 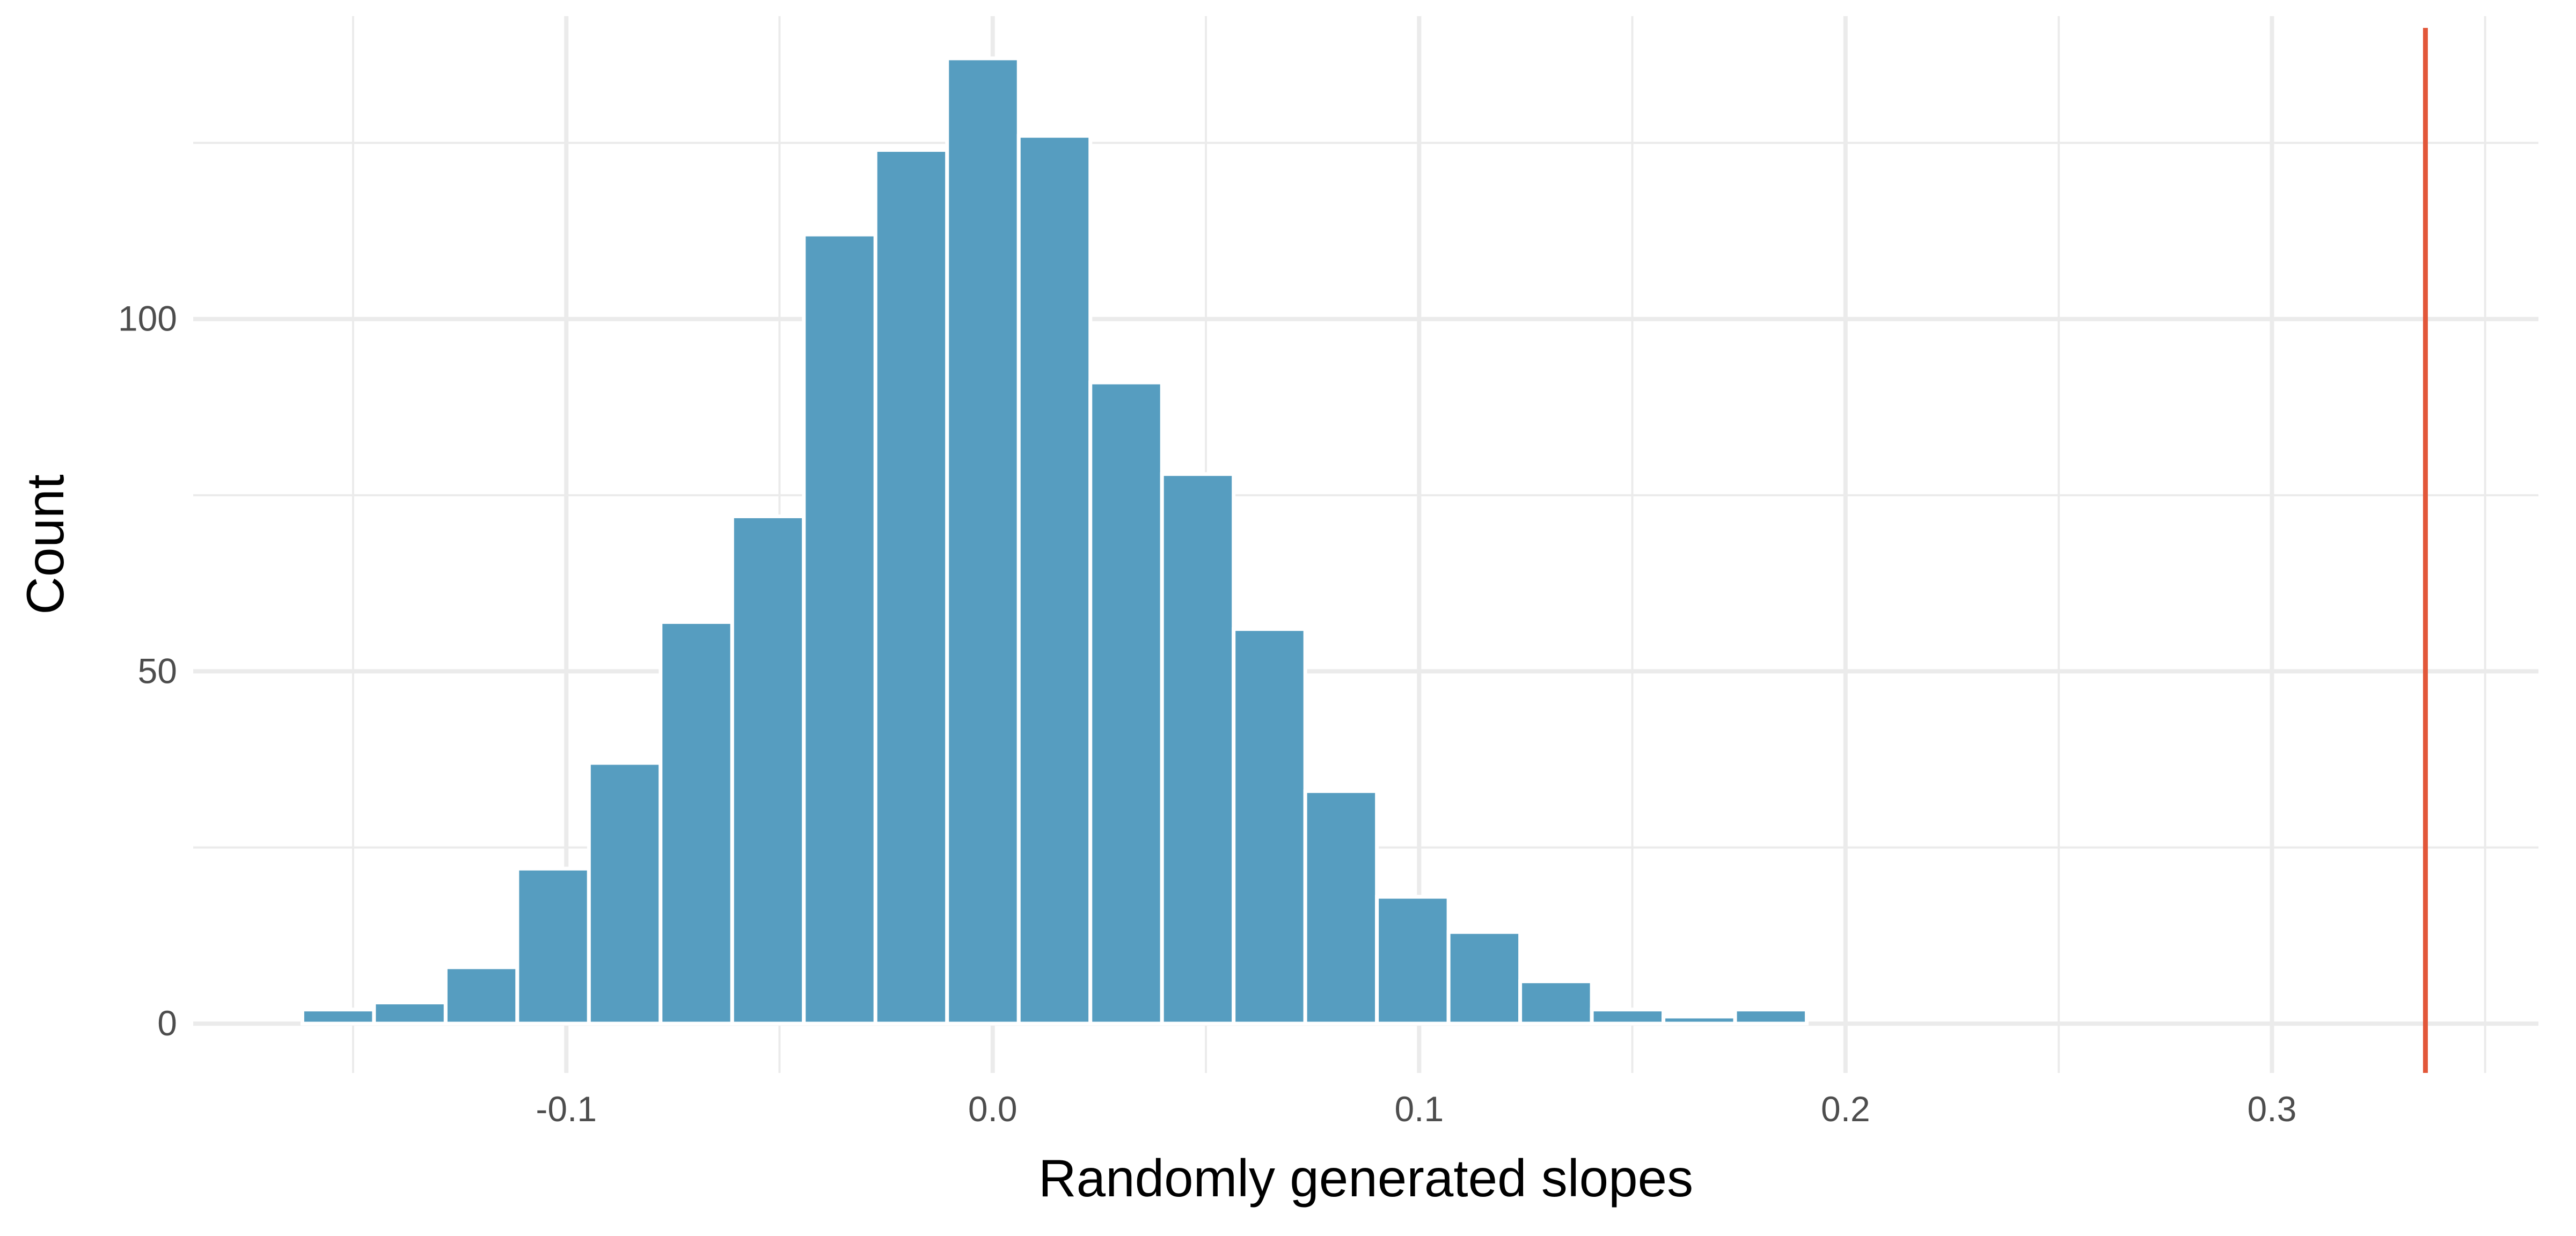 I want to click on x-tick-label: 0.2, so click(x=1845, y=1109).